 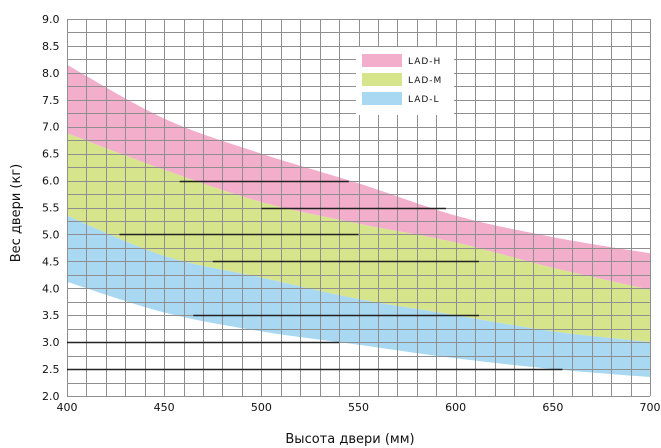 What do you see at coordinates (349, 439) in the screenshot?
I see `x-axis-title: Высота двери (мм)` at bounding box center [349, 439].